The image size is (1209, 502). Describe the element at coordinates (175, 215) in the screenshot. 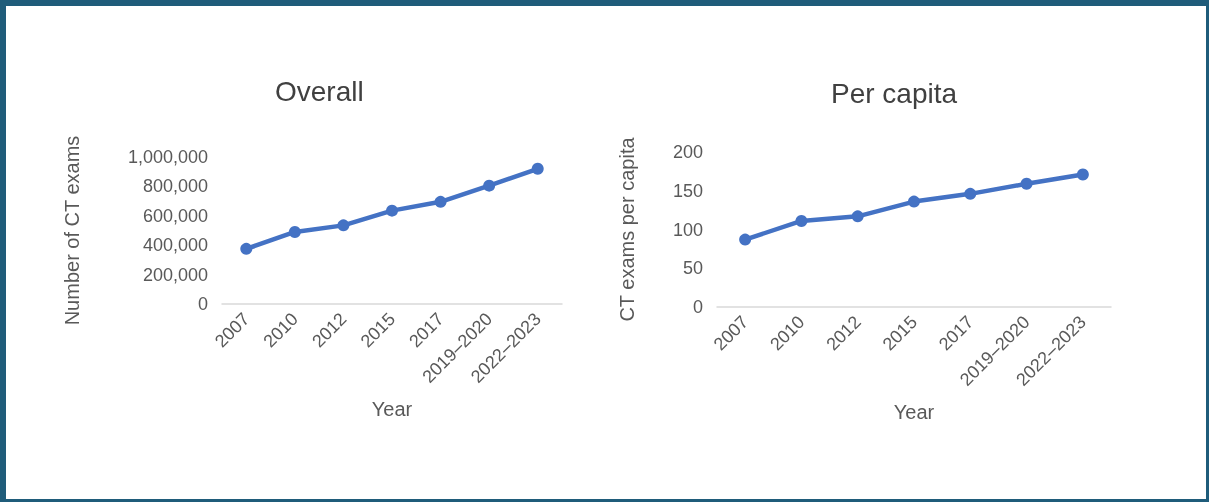

I see `y-tick-label: 600,000` at that location.